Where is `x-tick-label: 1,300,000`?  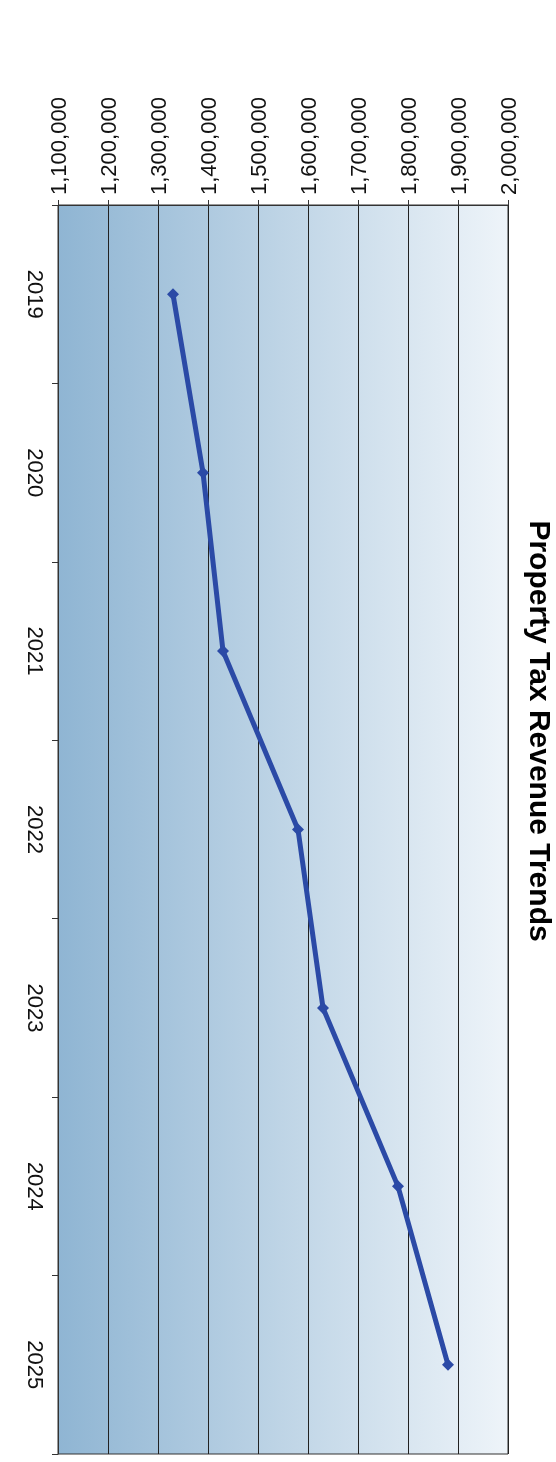
x-tick-label: 1,300,000 is located at coordinates (158, 146).